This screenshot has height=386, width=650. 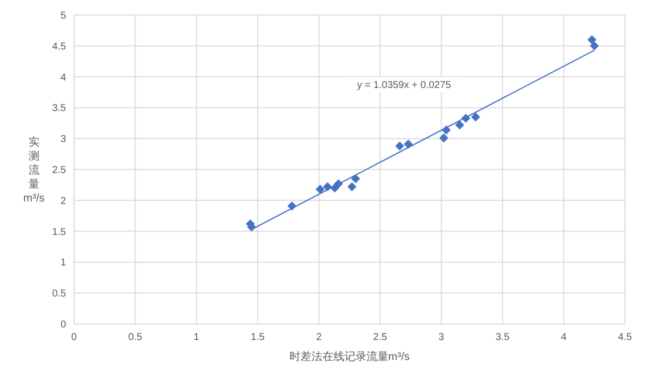 I want to click on annotation: y = 1.0359x + 0.0275, so click(x=404, y=85).